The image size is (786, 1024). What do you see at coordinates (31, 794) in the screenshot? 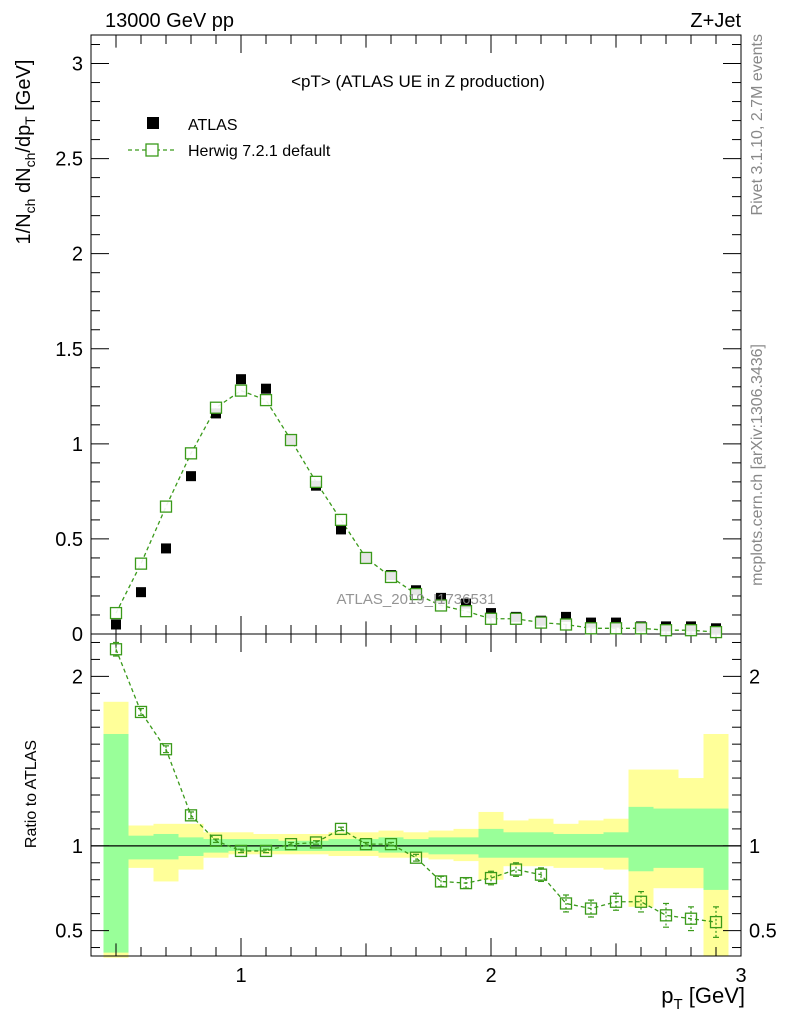
I see `ratio-y-axis-label: Ratio to ATLAS` at bounding box center [31, 794].